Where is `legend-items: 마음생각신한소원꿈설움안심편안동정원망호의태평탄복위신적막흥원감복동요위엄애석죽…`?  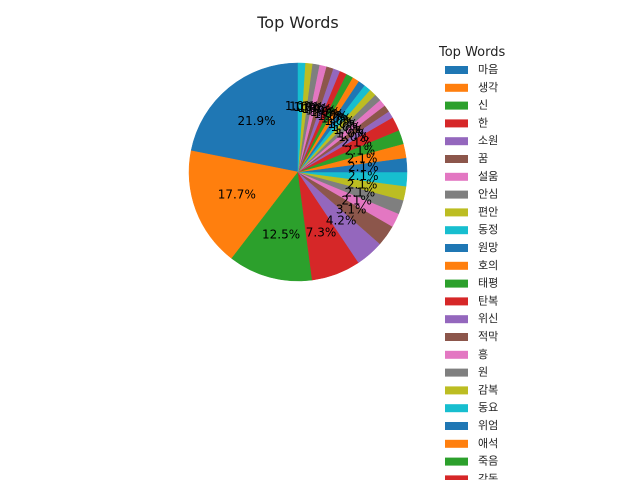
legend-items: 마음생각신한소원꿈설움안심편안동정원망호의태평탄복위신적막흥원감복동요위엄애석죽… is located at coordinates (471, 271).